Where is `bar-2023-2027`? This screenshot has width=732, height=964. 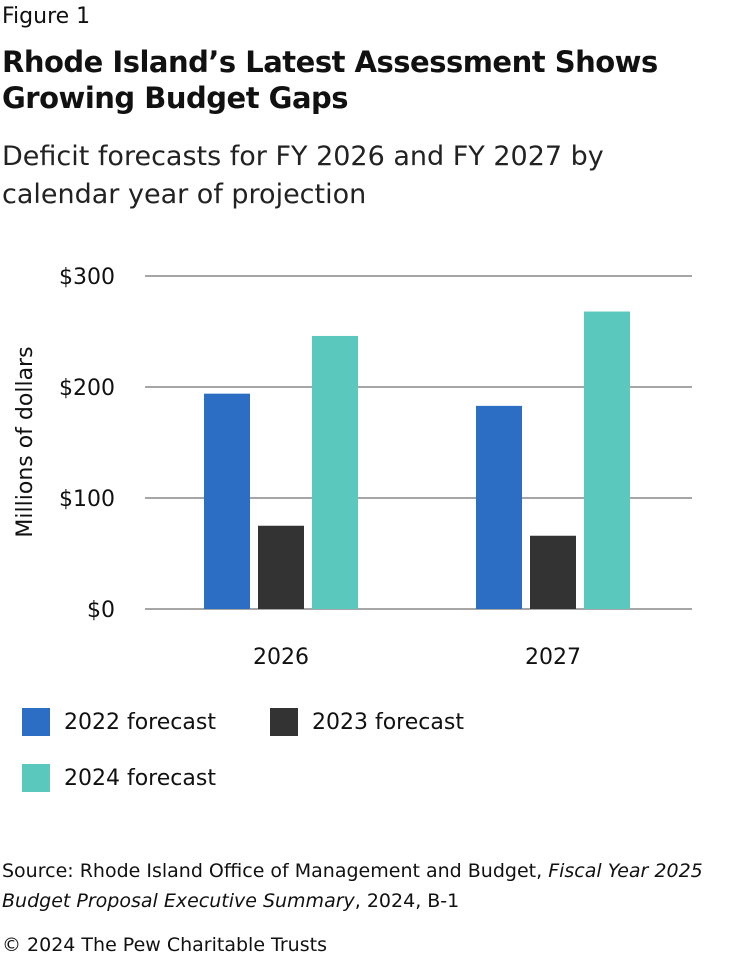
bar-2023-2027 is located at coordinates (553, 572).